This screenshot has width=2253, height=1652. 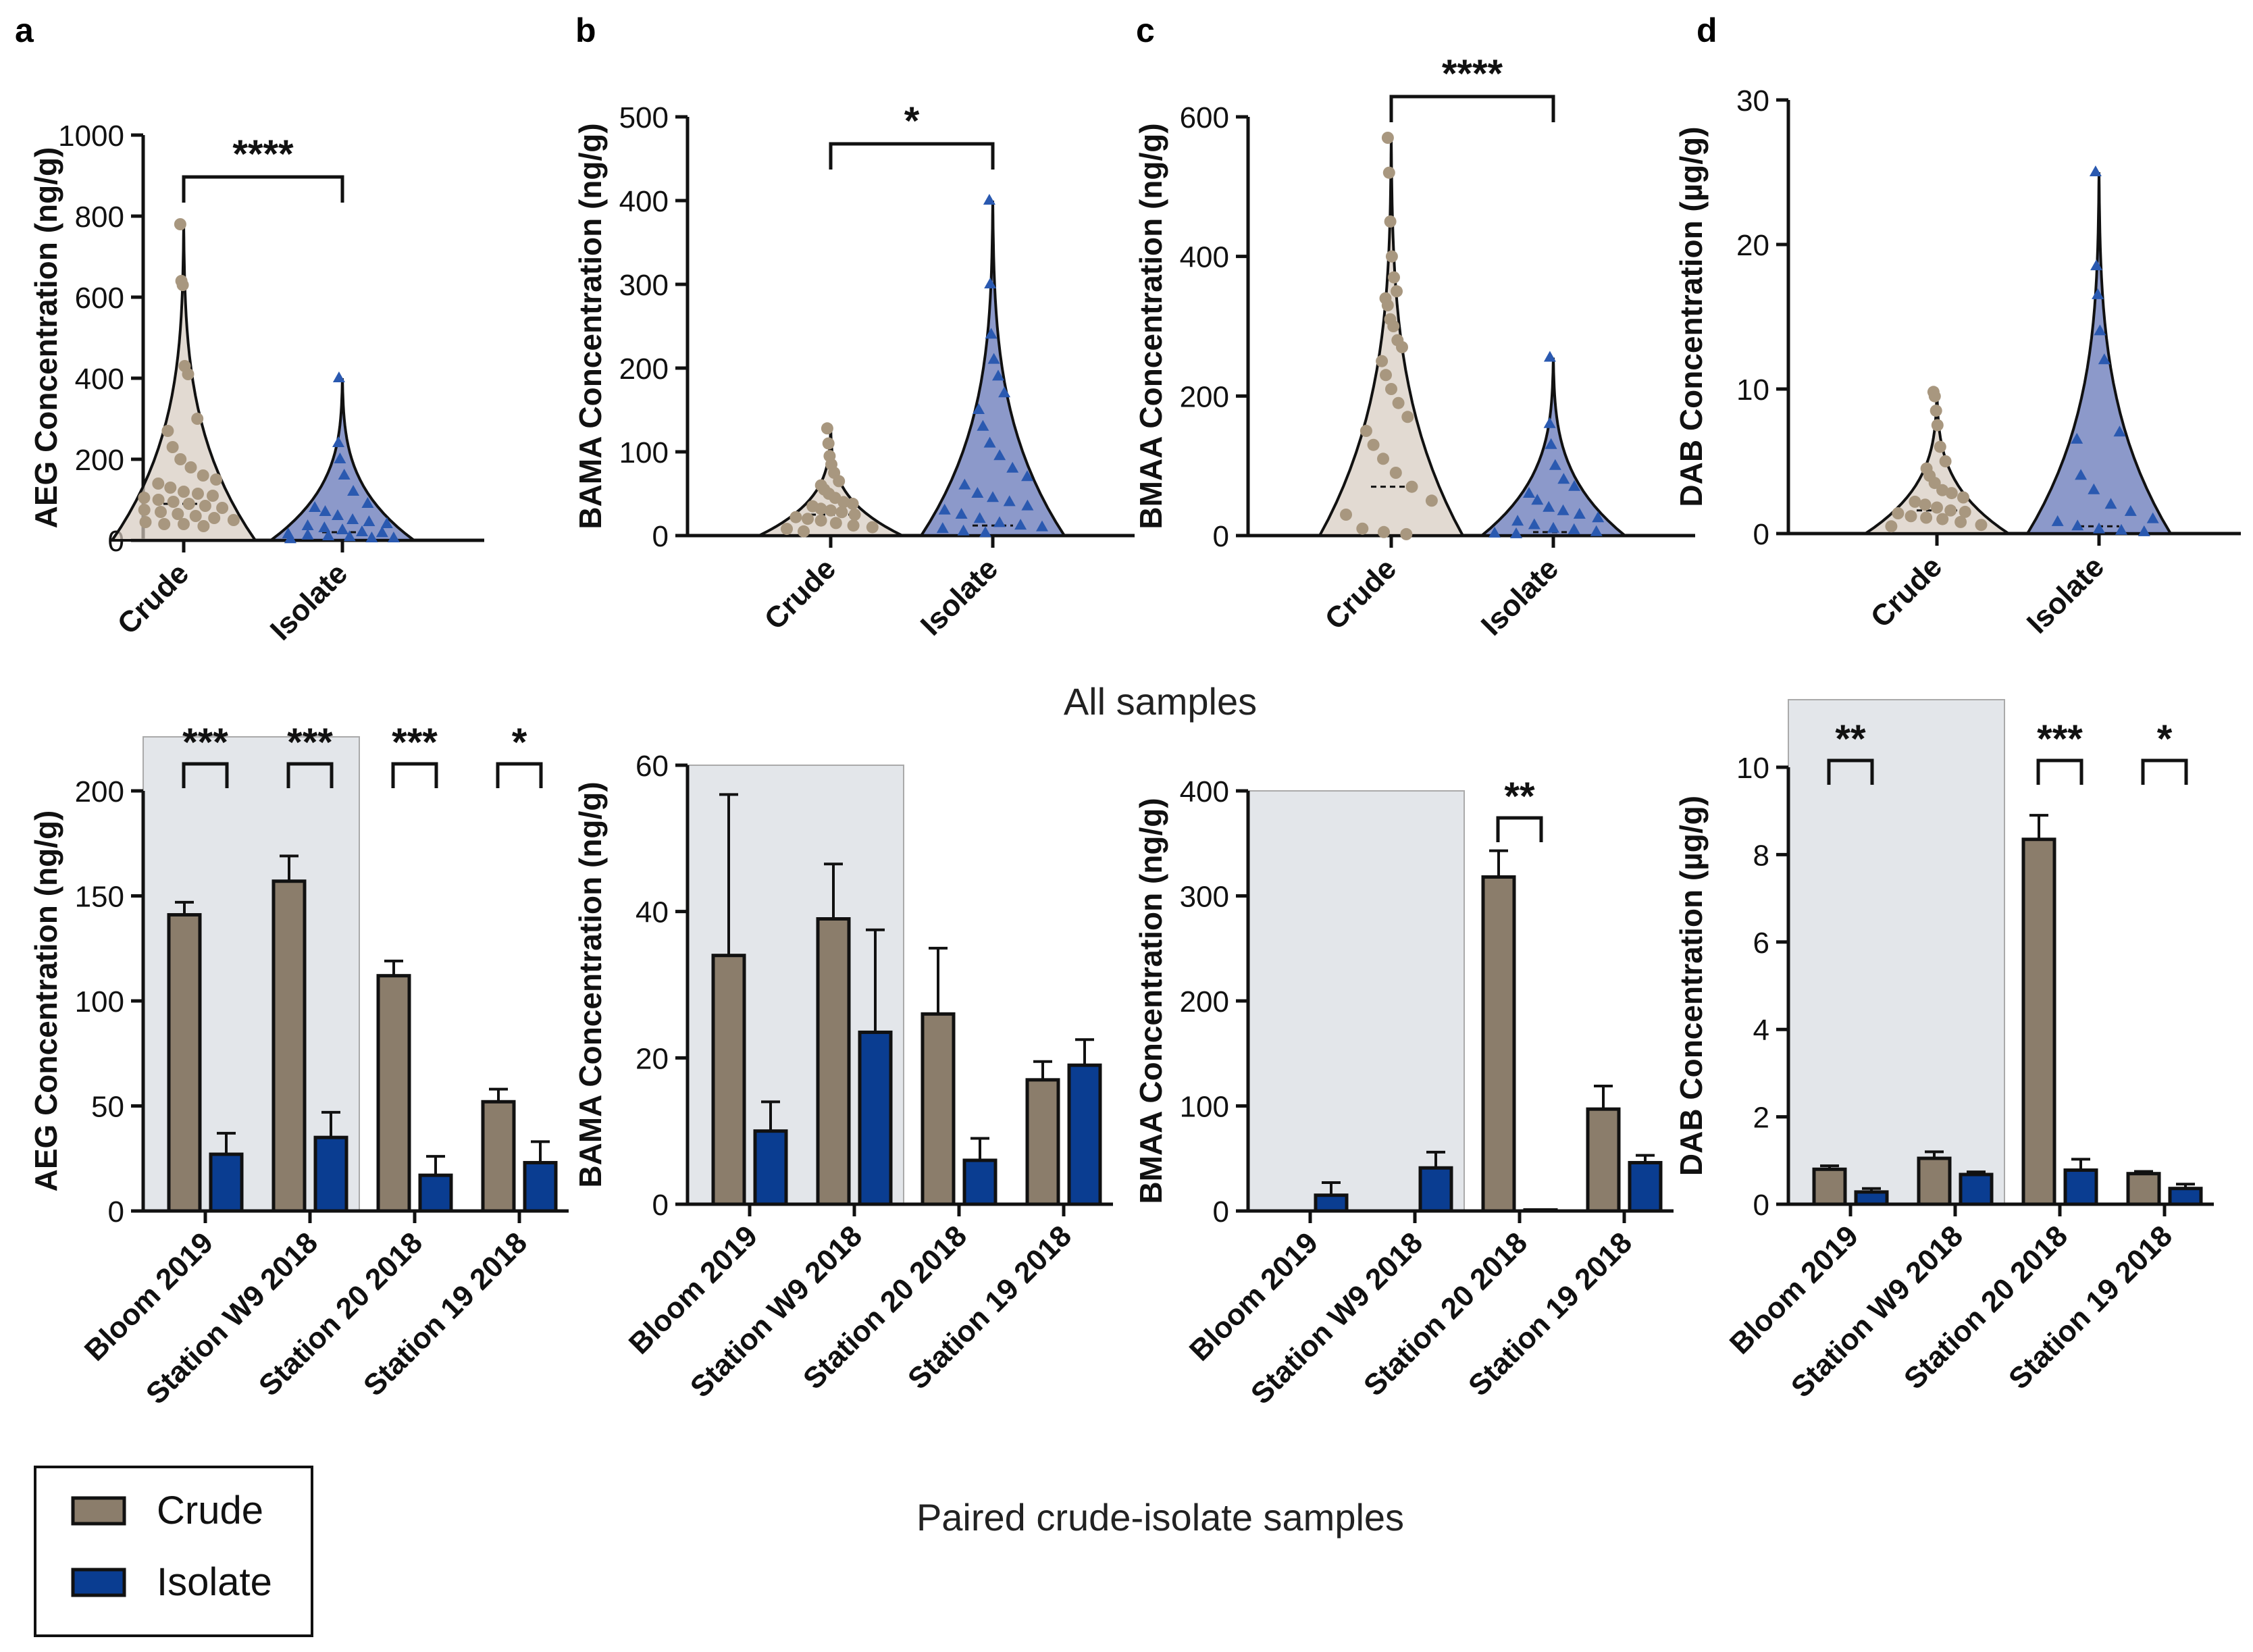 I want to click on violin-chart-a-ytick-label: 200, so click(x=99, y=460).